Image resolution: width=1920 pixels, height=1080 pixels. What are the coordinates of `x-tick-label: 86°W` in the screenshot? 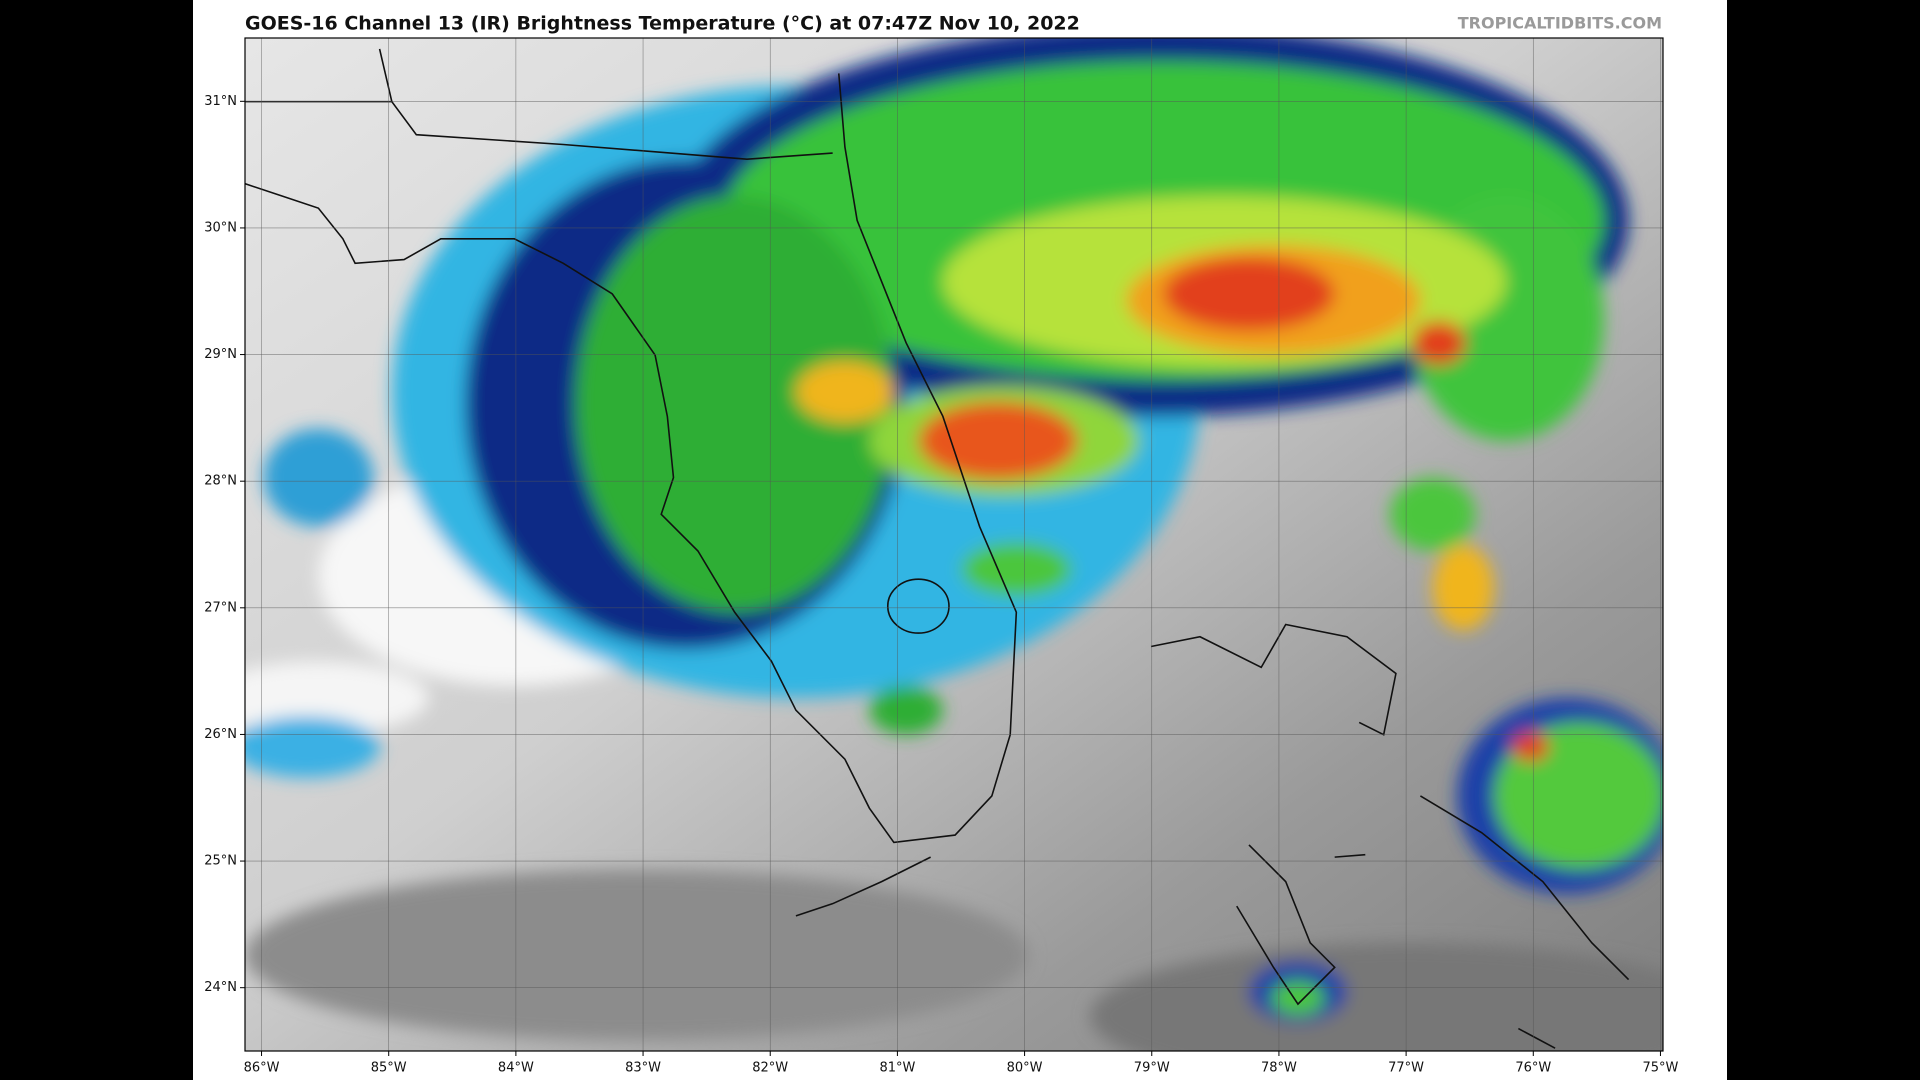 It's located at (262, 1068).